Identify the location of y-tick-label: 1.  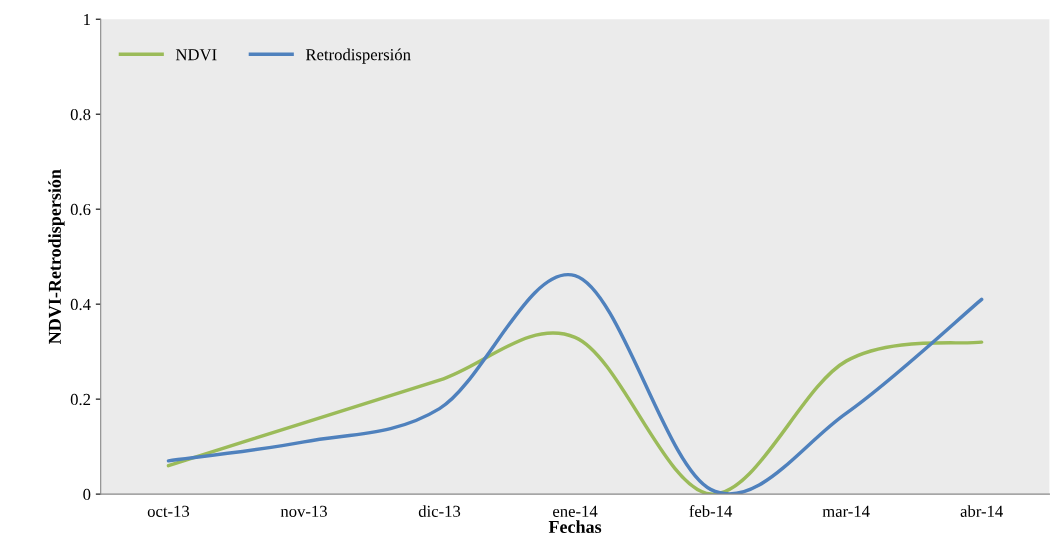
(87, 19).